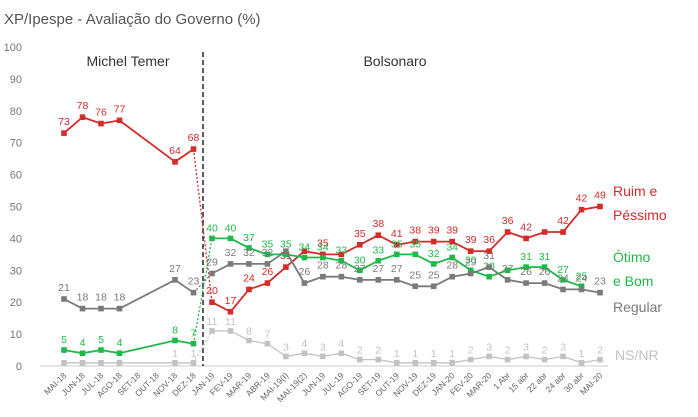 This screenshot has height=417, width=698. What do you see at coordinates (64, 122) in the screenshot?
I see `data-label: 73` at bounding box center [64, 122].